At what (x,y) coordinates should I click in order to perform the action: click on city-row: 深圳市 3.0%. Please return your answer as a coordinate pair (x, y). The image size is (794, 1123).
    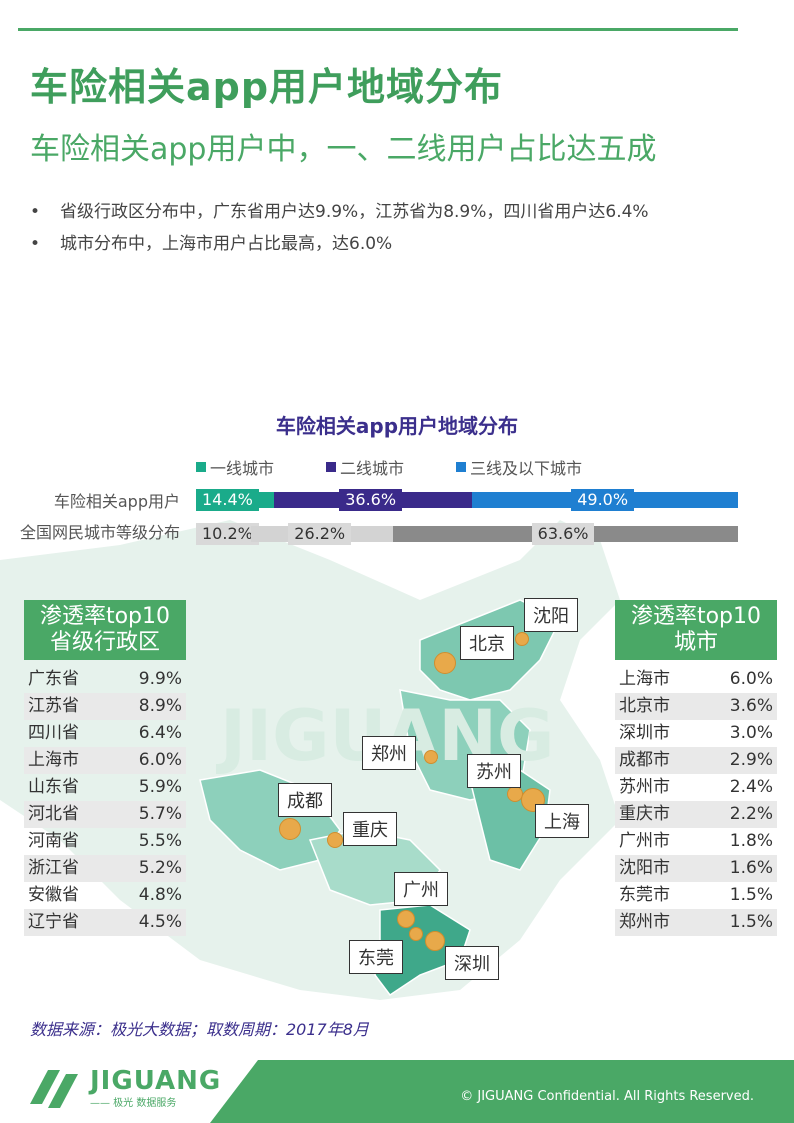
    Looking at the image, I should click on (696, 733).